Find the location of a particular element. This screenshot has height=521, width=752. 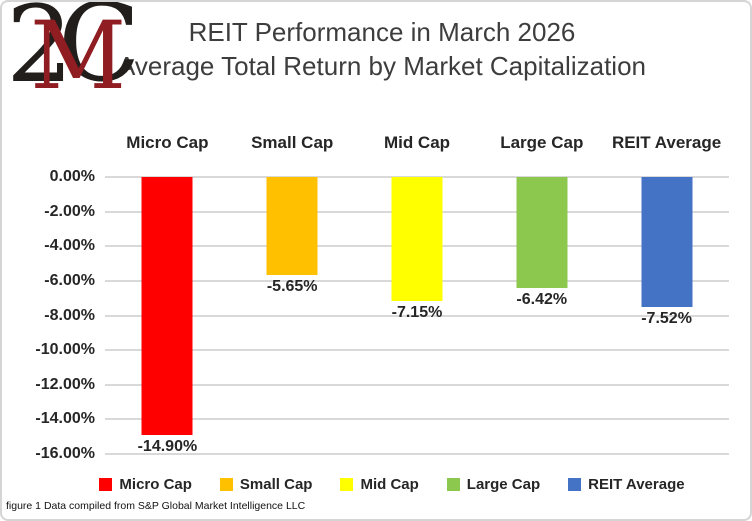

value-label-small-cap: -5.65% is located at coordinates (292, 286).